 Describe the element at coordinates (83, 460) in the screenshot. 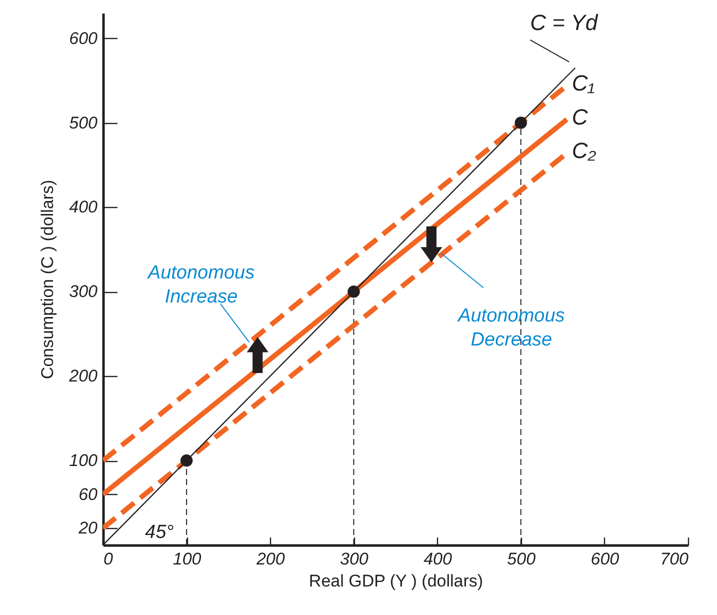

I see `y-tick-label: 100` at that location.